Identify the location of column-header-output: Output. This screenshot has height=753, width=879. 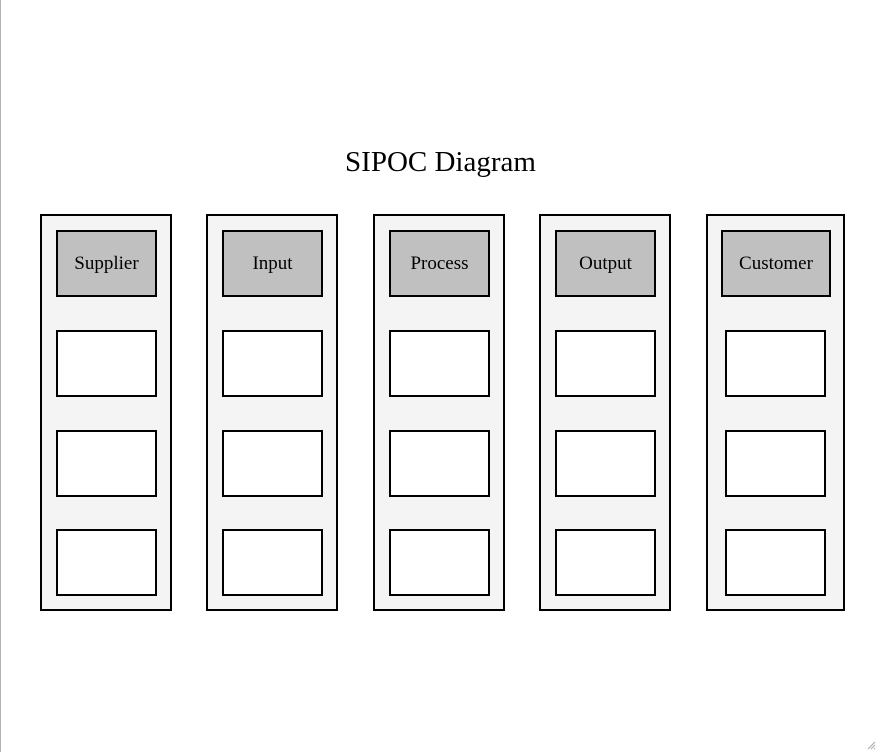
(605, 263).